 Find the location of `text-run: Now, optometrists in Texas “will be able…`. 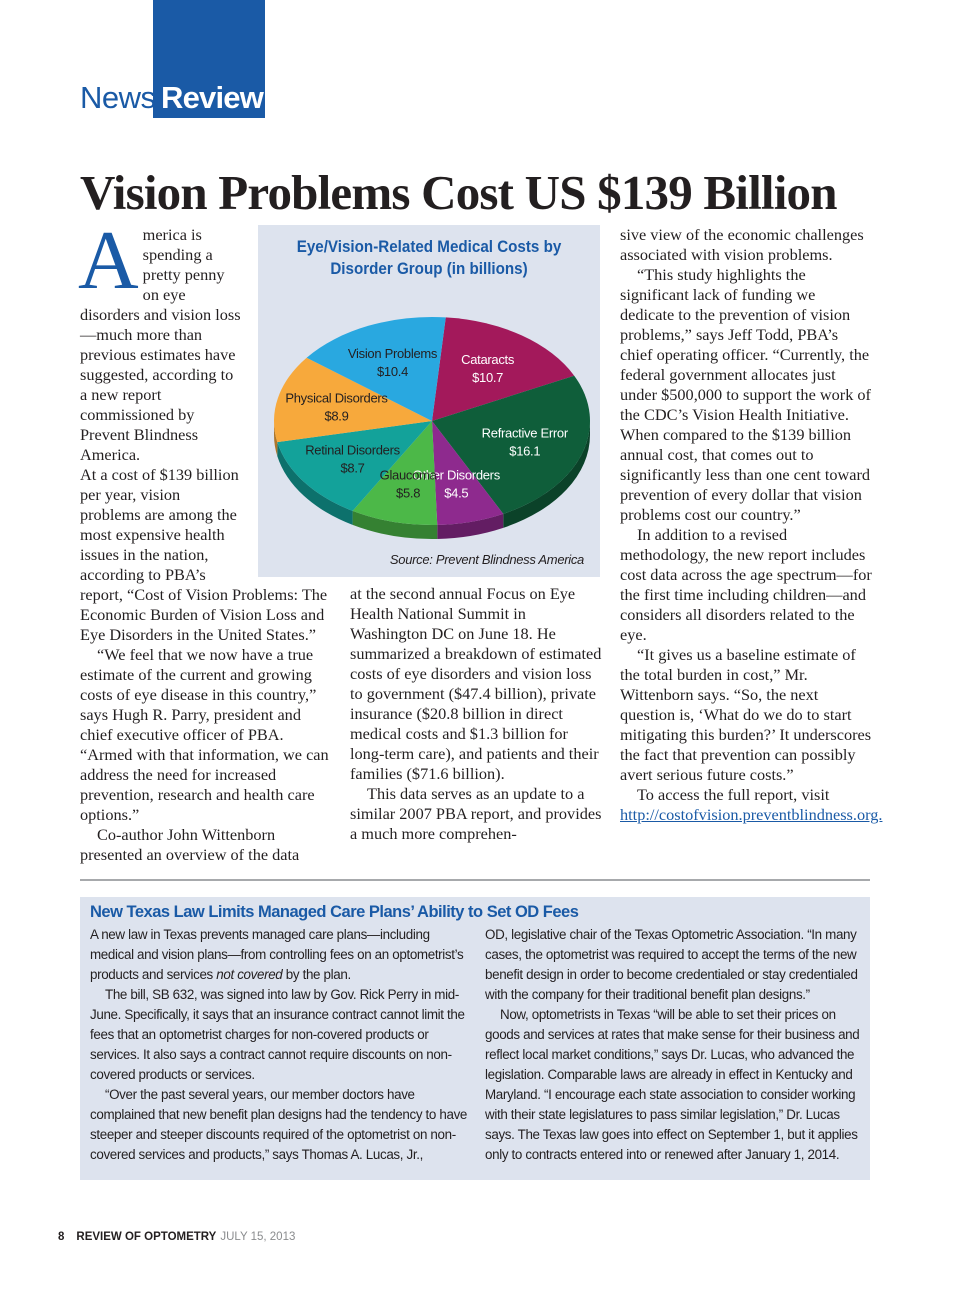

text-run: Now, optometrists in Texas “will be able… is located at coordinates (672, 1084).